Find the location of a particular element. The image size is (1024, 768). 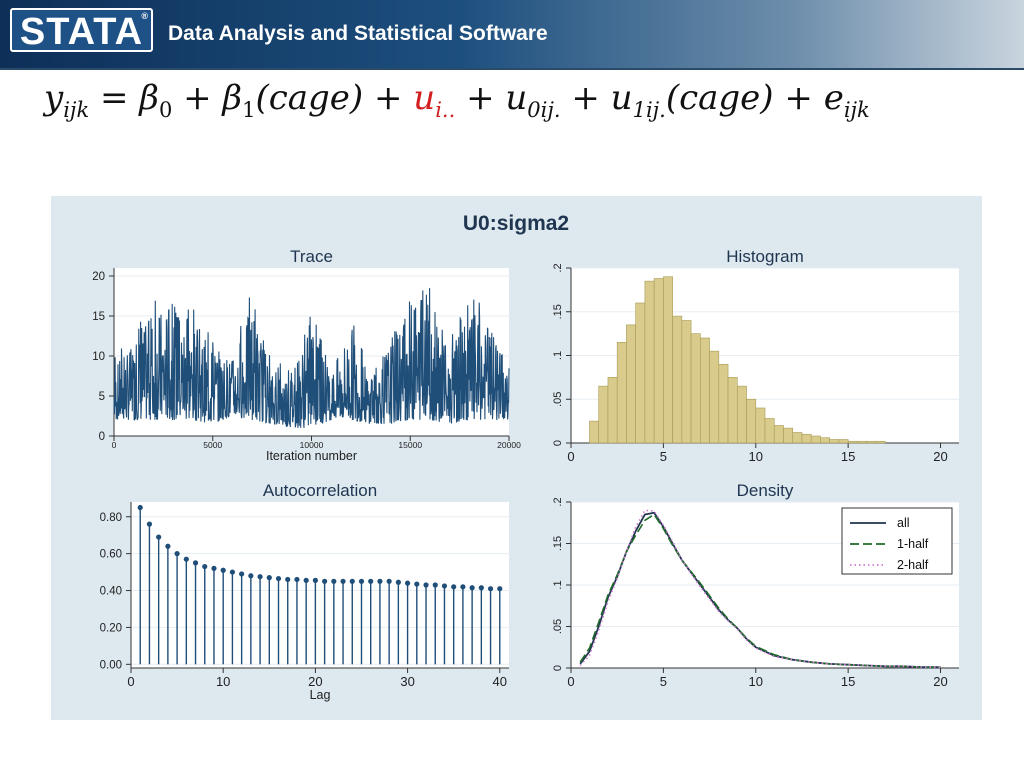

x-tick-label: 5 is located at coordinates (663, 456).